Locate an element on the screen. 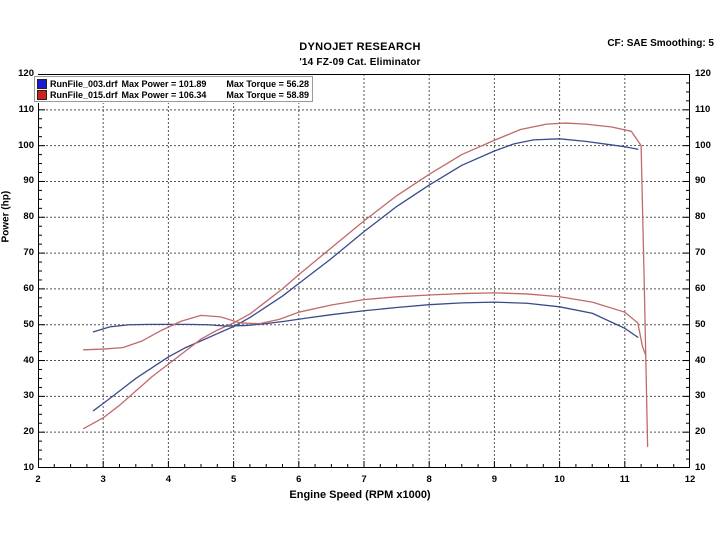 The image size is (720, 540). legend-max-torque: Max Torque = 56.28 is located at coordinates (267, 83).